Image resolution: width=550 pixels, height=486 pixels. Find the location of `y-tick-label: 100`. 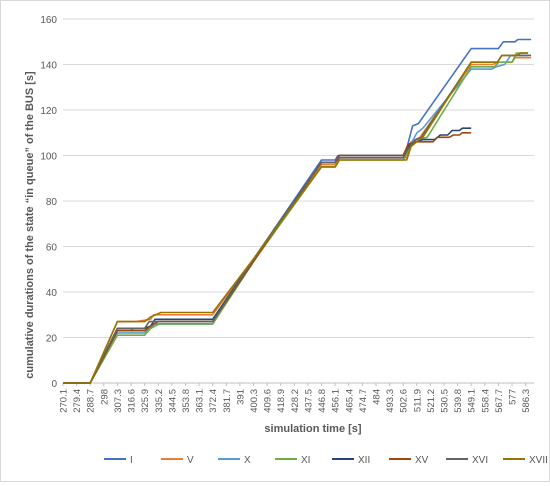

y-tick-label: 100 is located at coordinates (48, 157).